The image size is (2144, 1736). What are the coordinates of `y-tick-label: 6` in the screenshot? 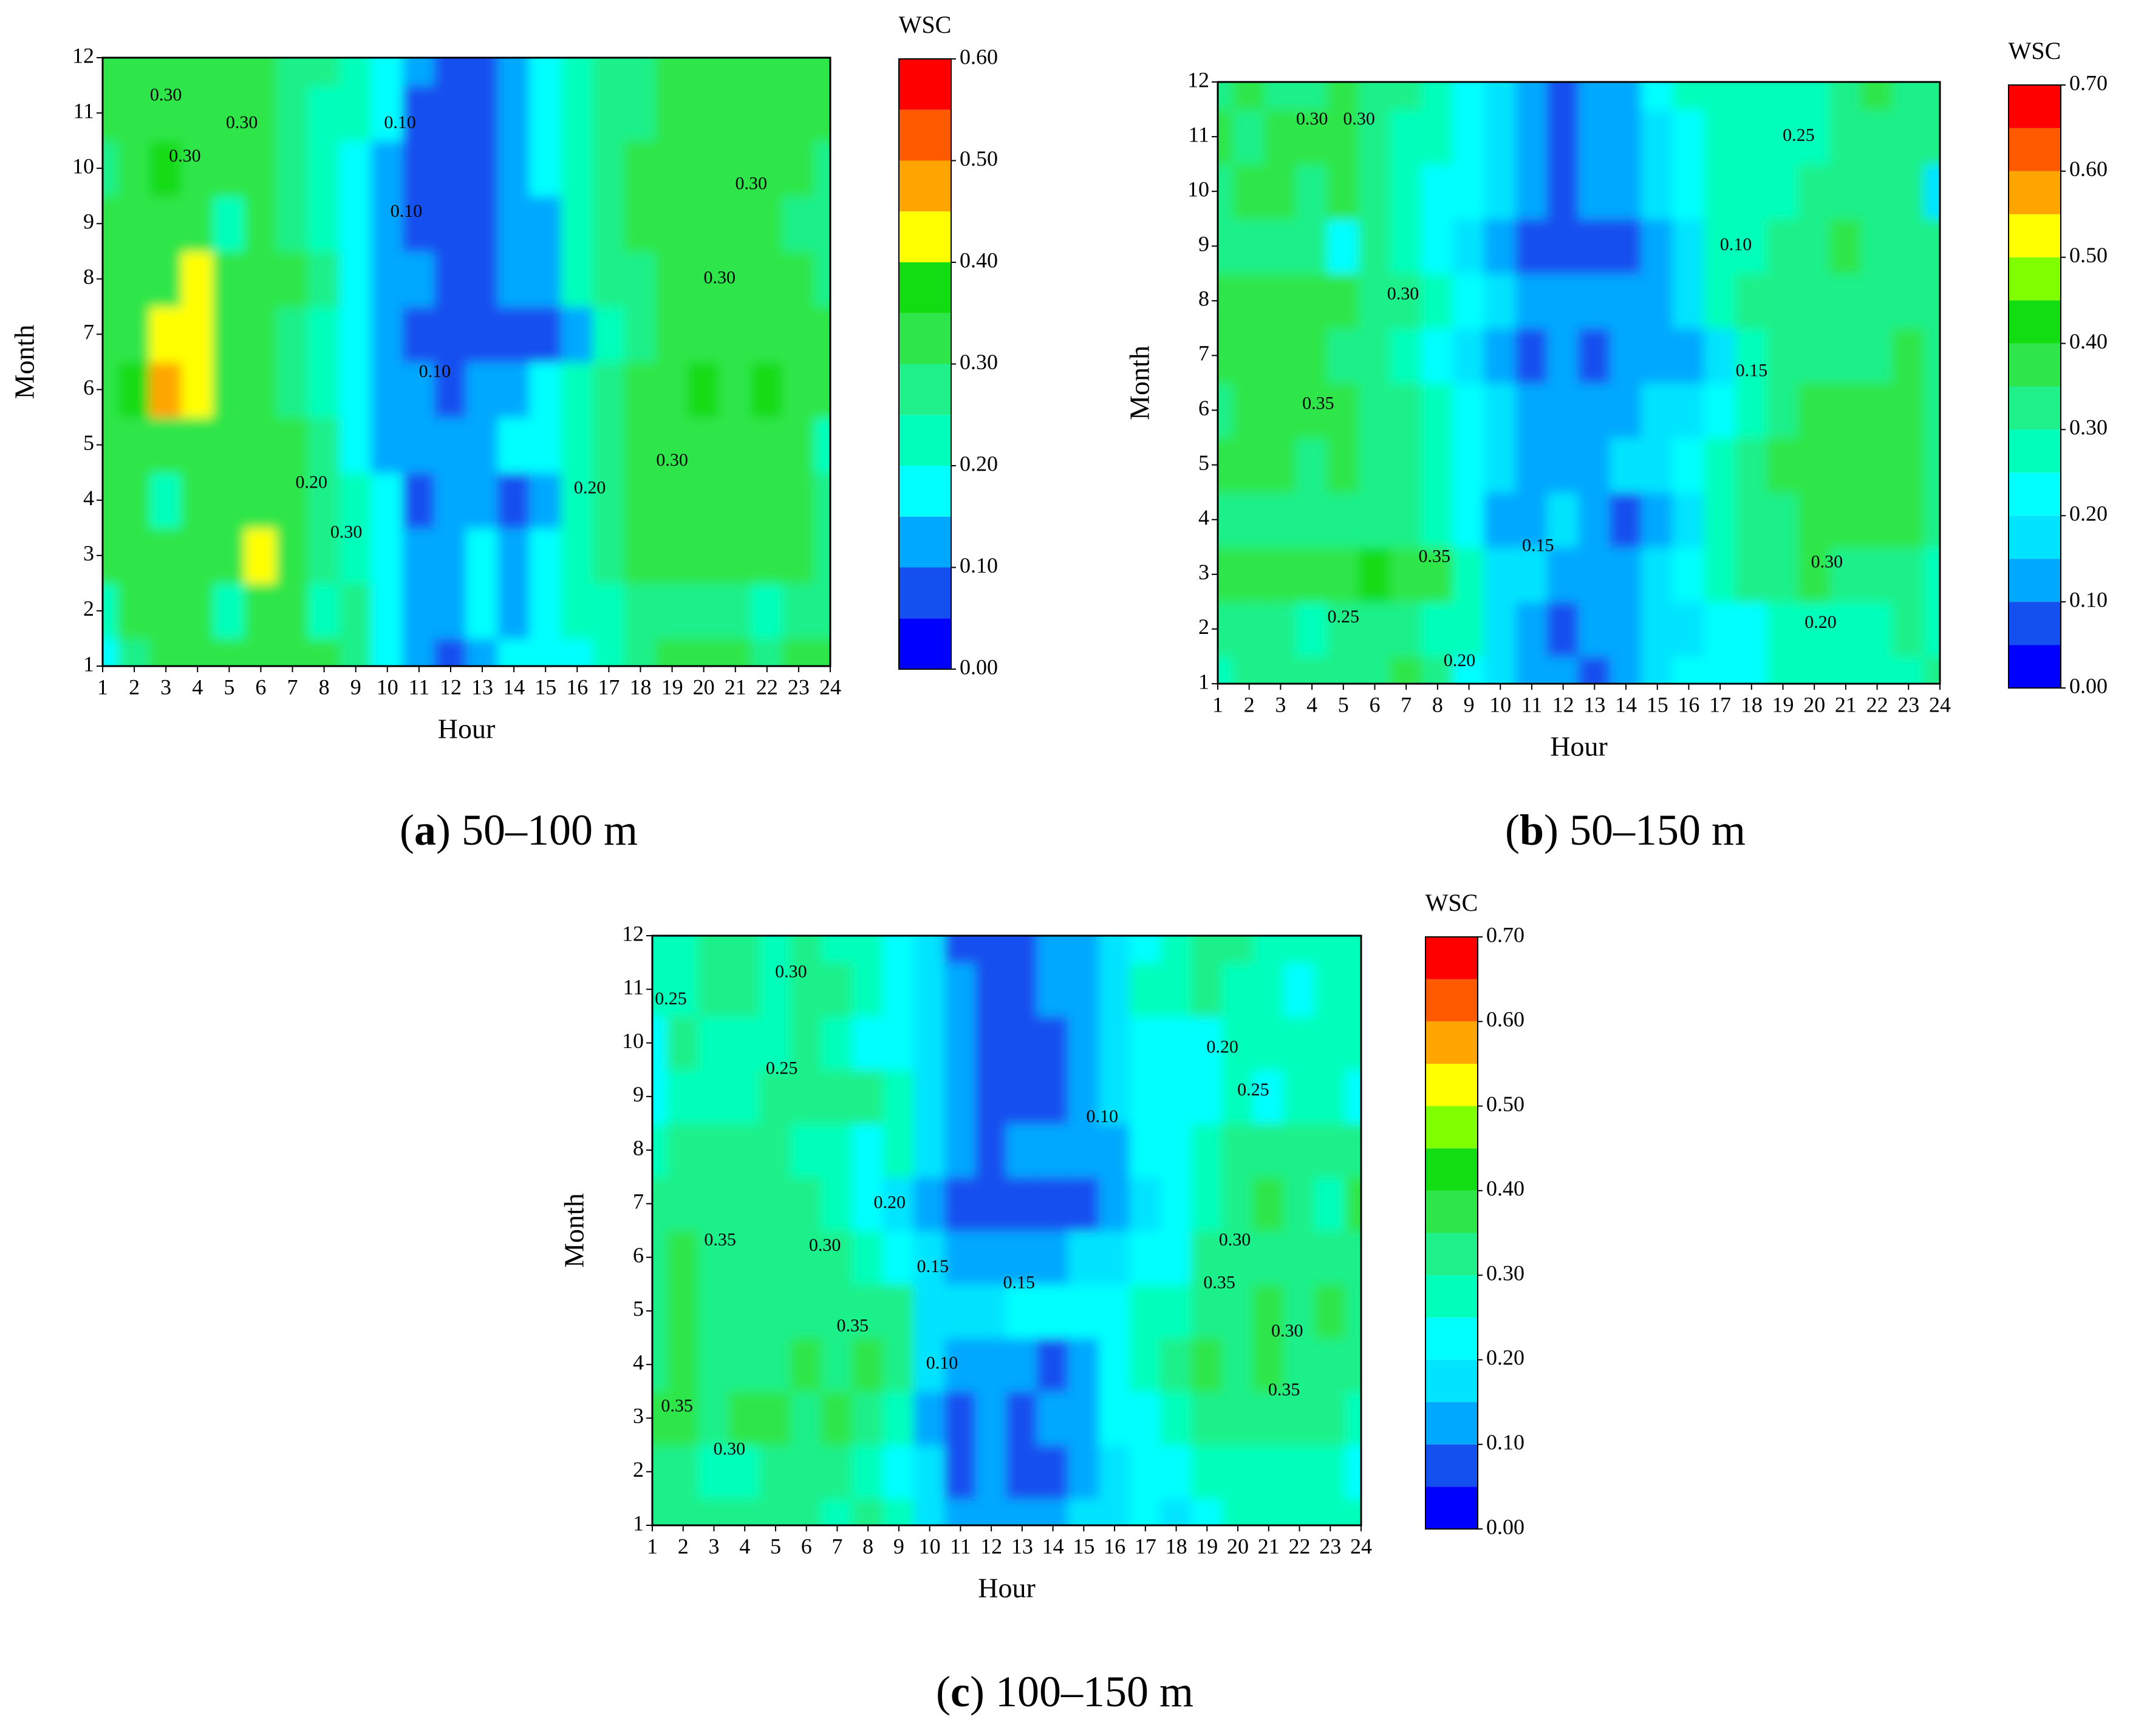 It's located at (1203, 408).